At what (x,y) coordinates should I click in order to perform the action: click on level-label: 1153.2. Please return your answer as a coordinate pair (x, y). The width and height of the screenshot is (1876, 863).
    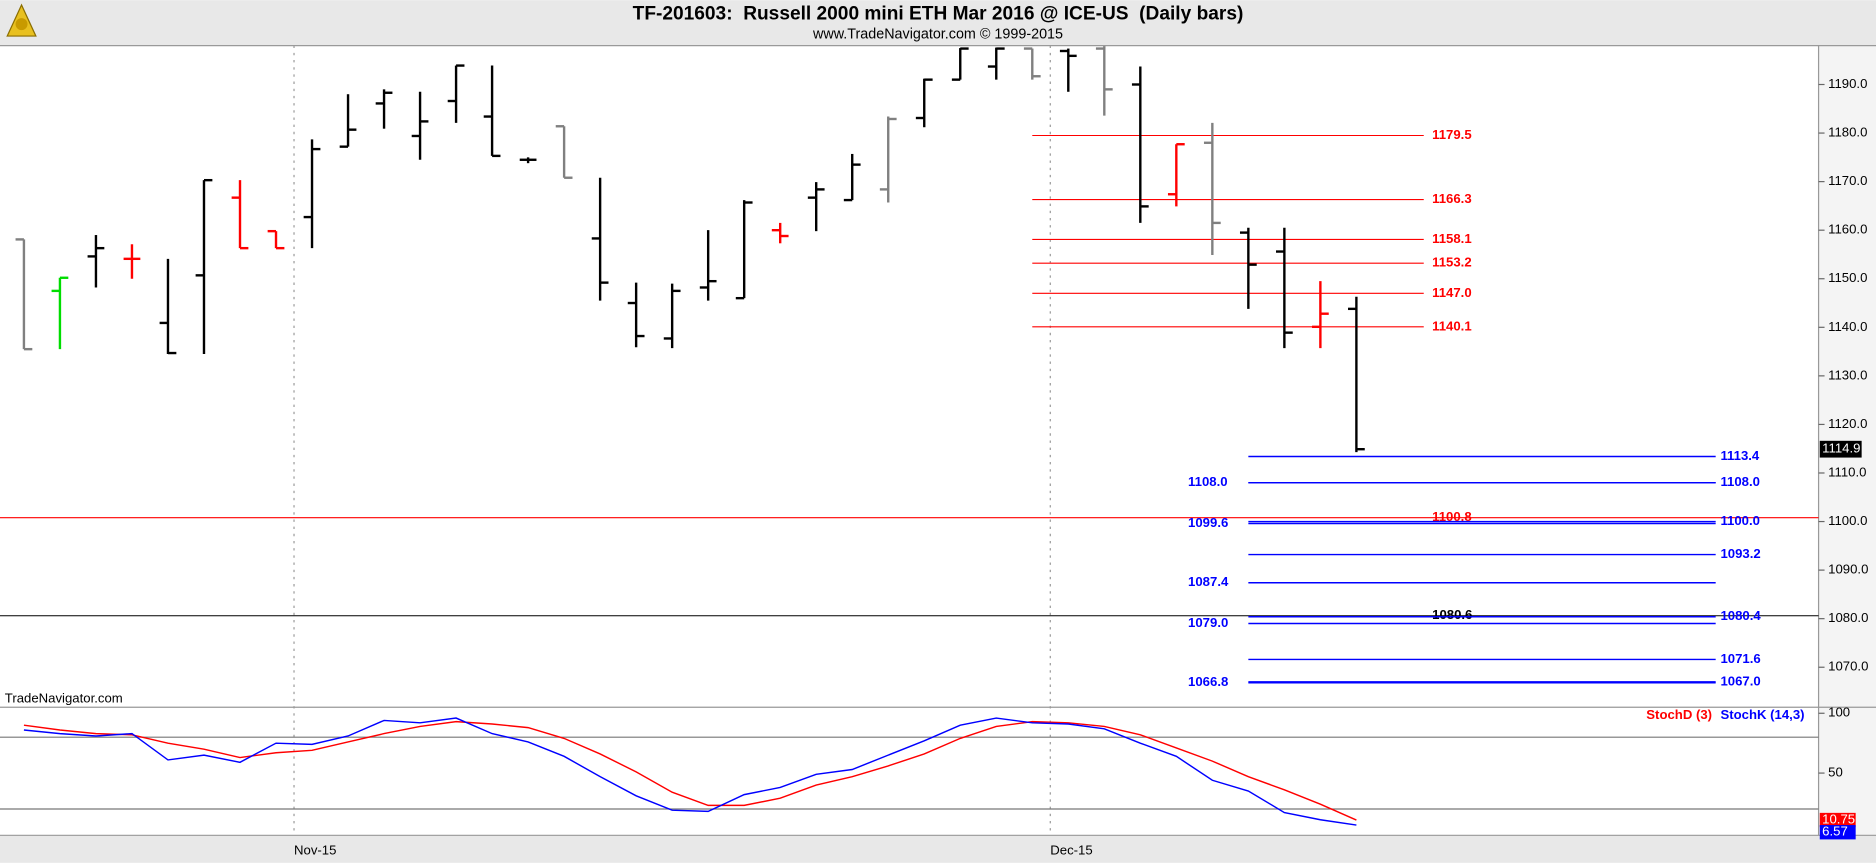
    Looking at the image, I should click on (1452, 262).